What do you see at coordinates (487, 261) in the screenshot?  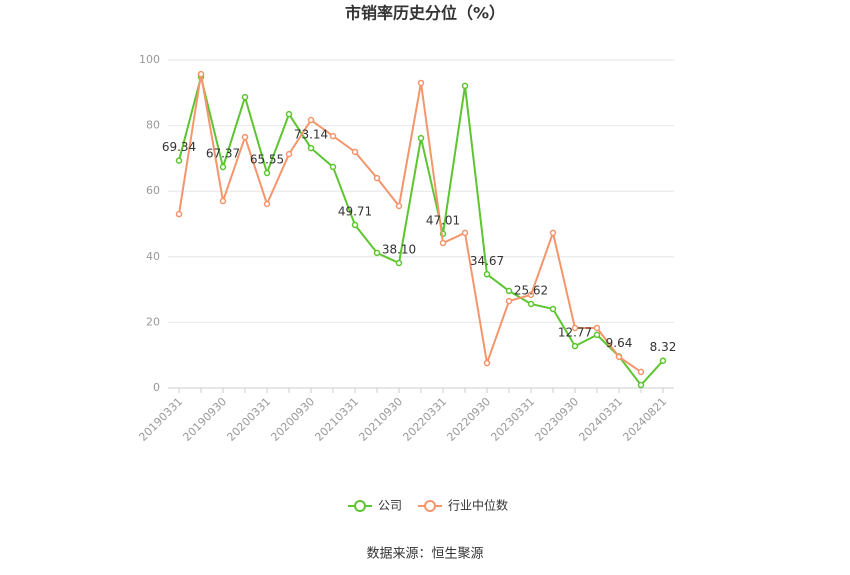 I see `data-label: 34.67` at bounding box center [487, 261].